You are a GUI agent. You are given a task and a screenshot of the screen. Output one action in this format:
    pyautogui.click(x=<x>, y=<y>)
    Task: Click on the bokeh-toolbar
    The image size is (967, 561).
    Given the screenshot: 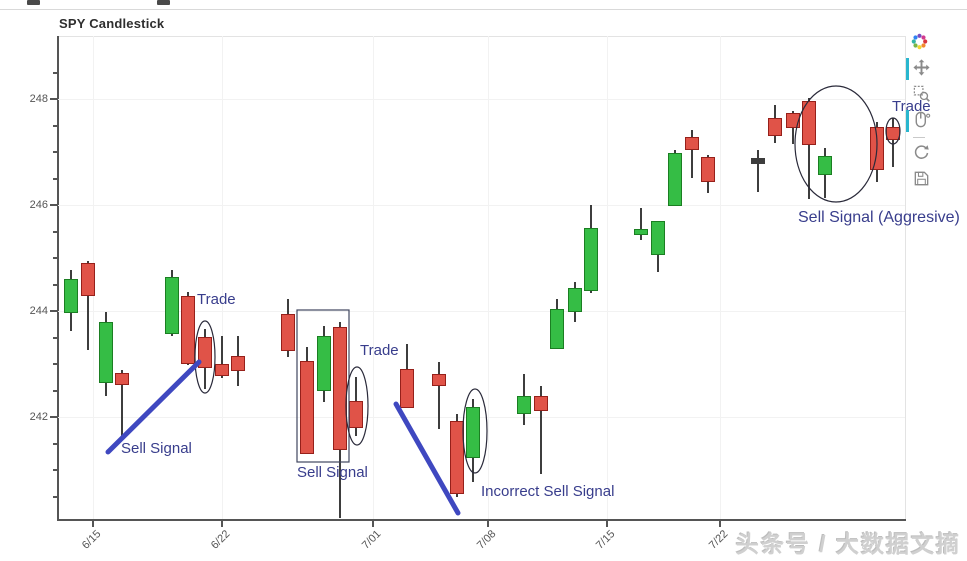 What is the action you would take?
    pyautogui.click(x=919, y=111)
    